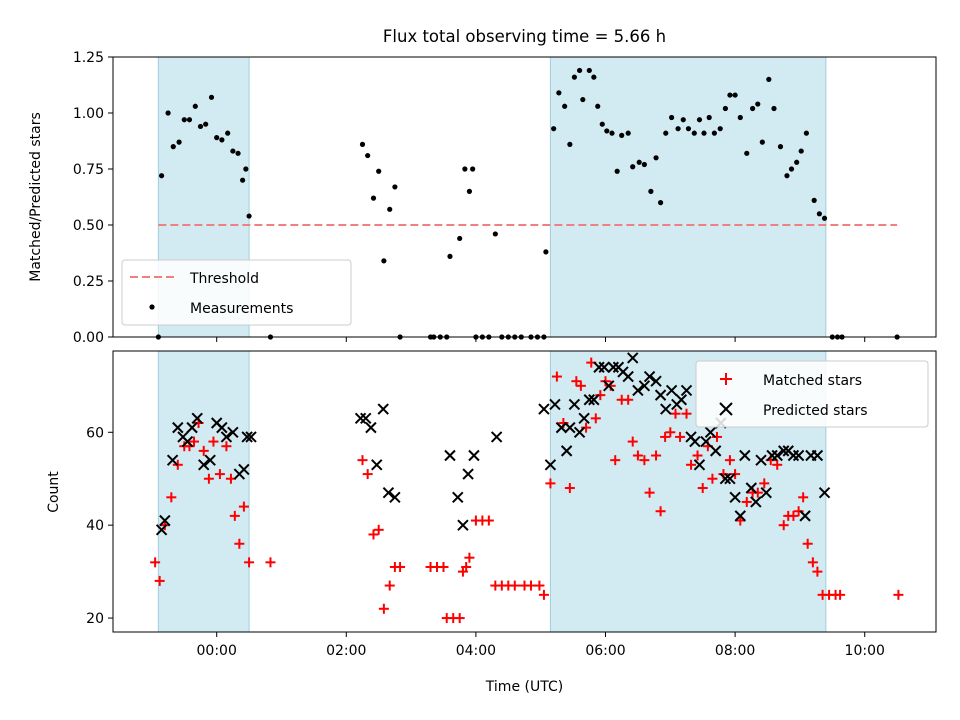 This screenshot has height=720, width=960. I want to click on top-legend-box, so click(236, 292).